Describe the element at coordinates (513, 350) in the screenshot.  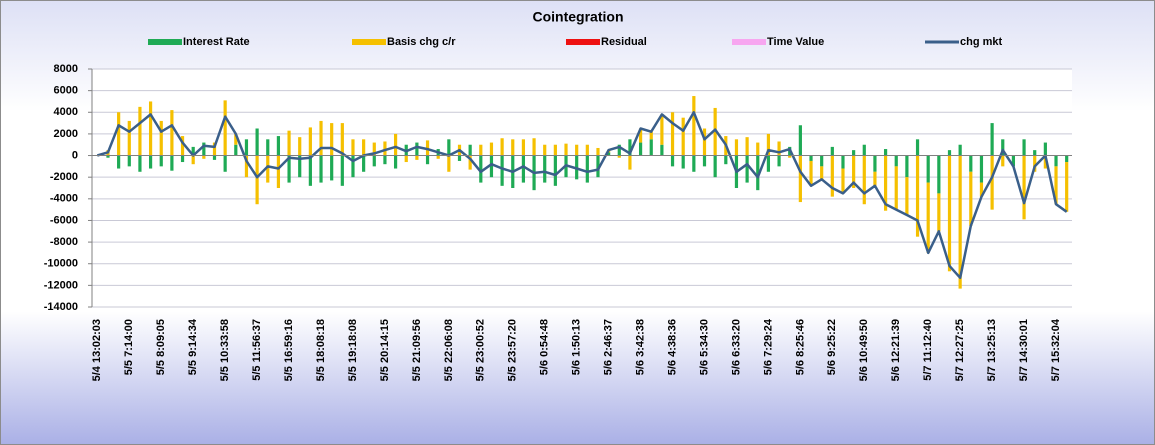
I see `x-tick-label: 5/5 23:57:20` at that location.